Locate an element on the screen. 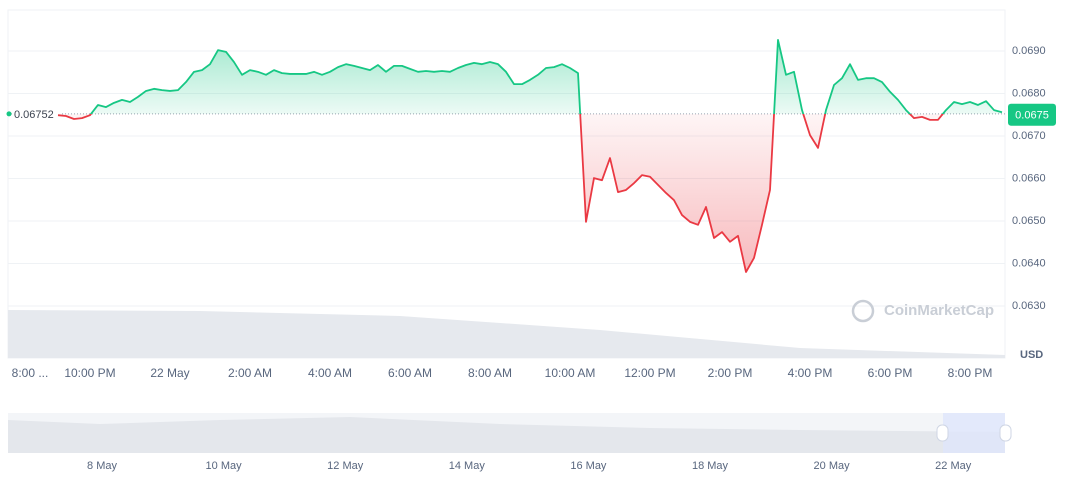 The height and width of the screenshot is (477, 1072). price-tag is located at coordinates (1032, 114).